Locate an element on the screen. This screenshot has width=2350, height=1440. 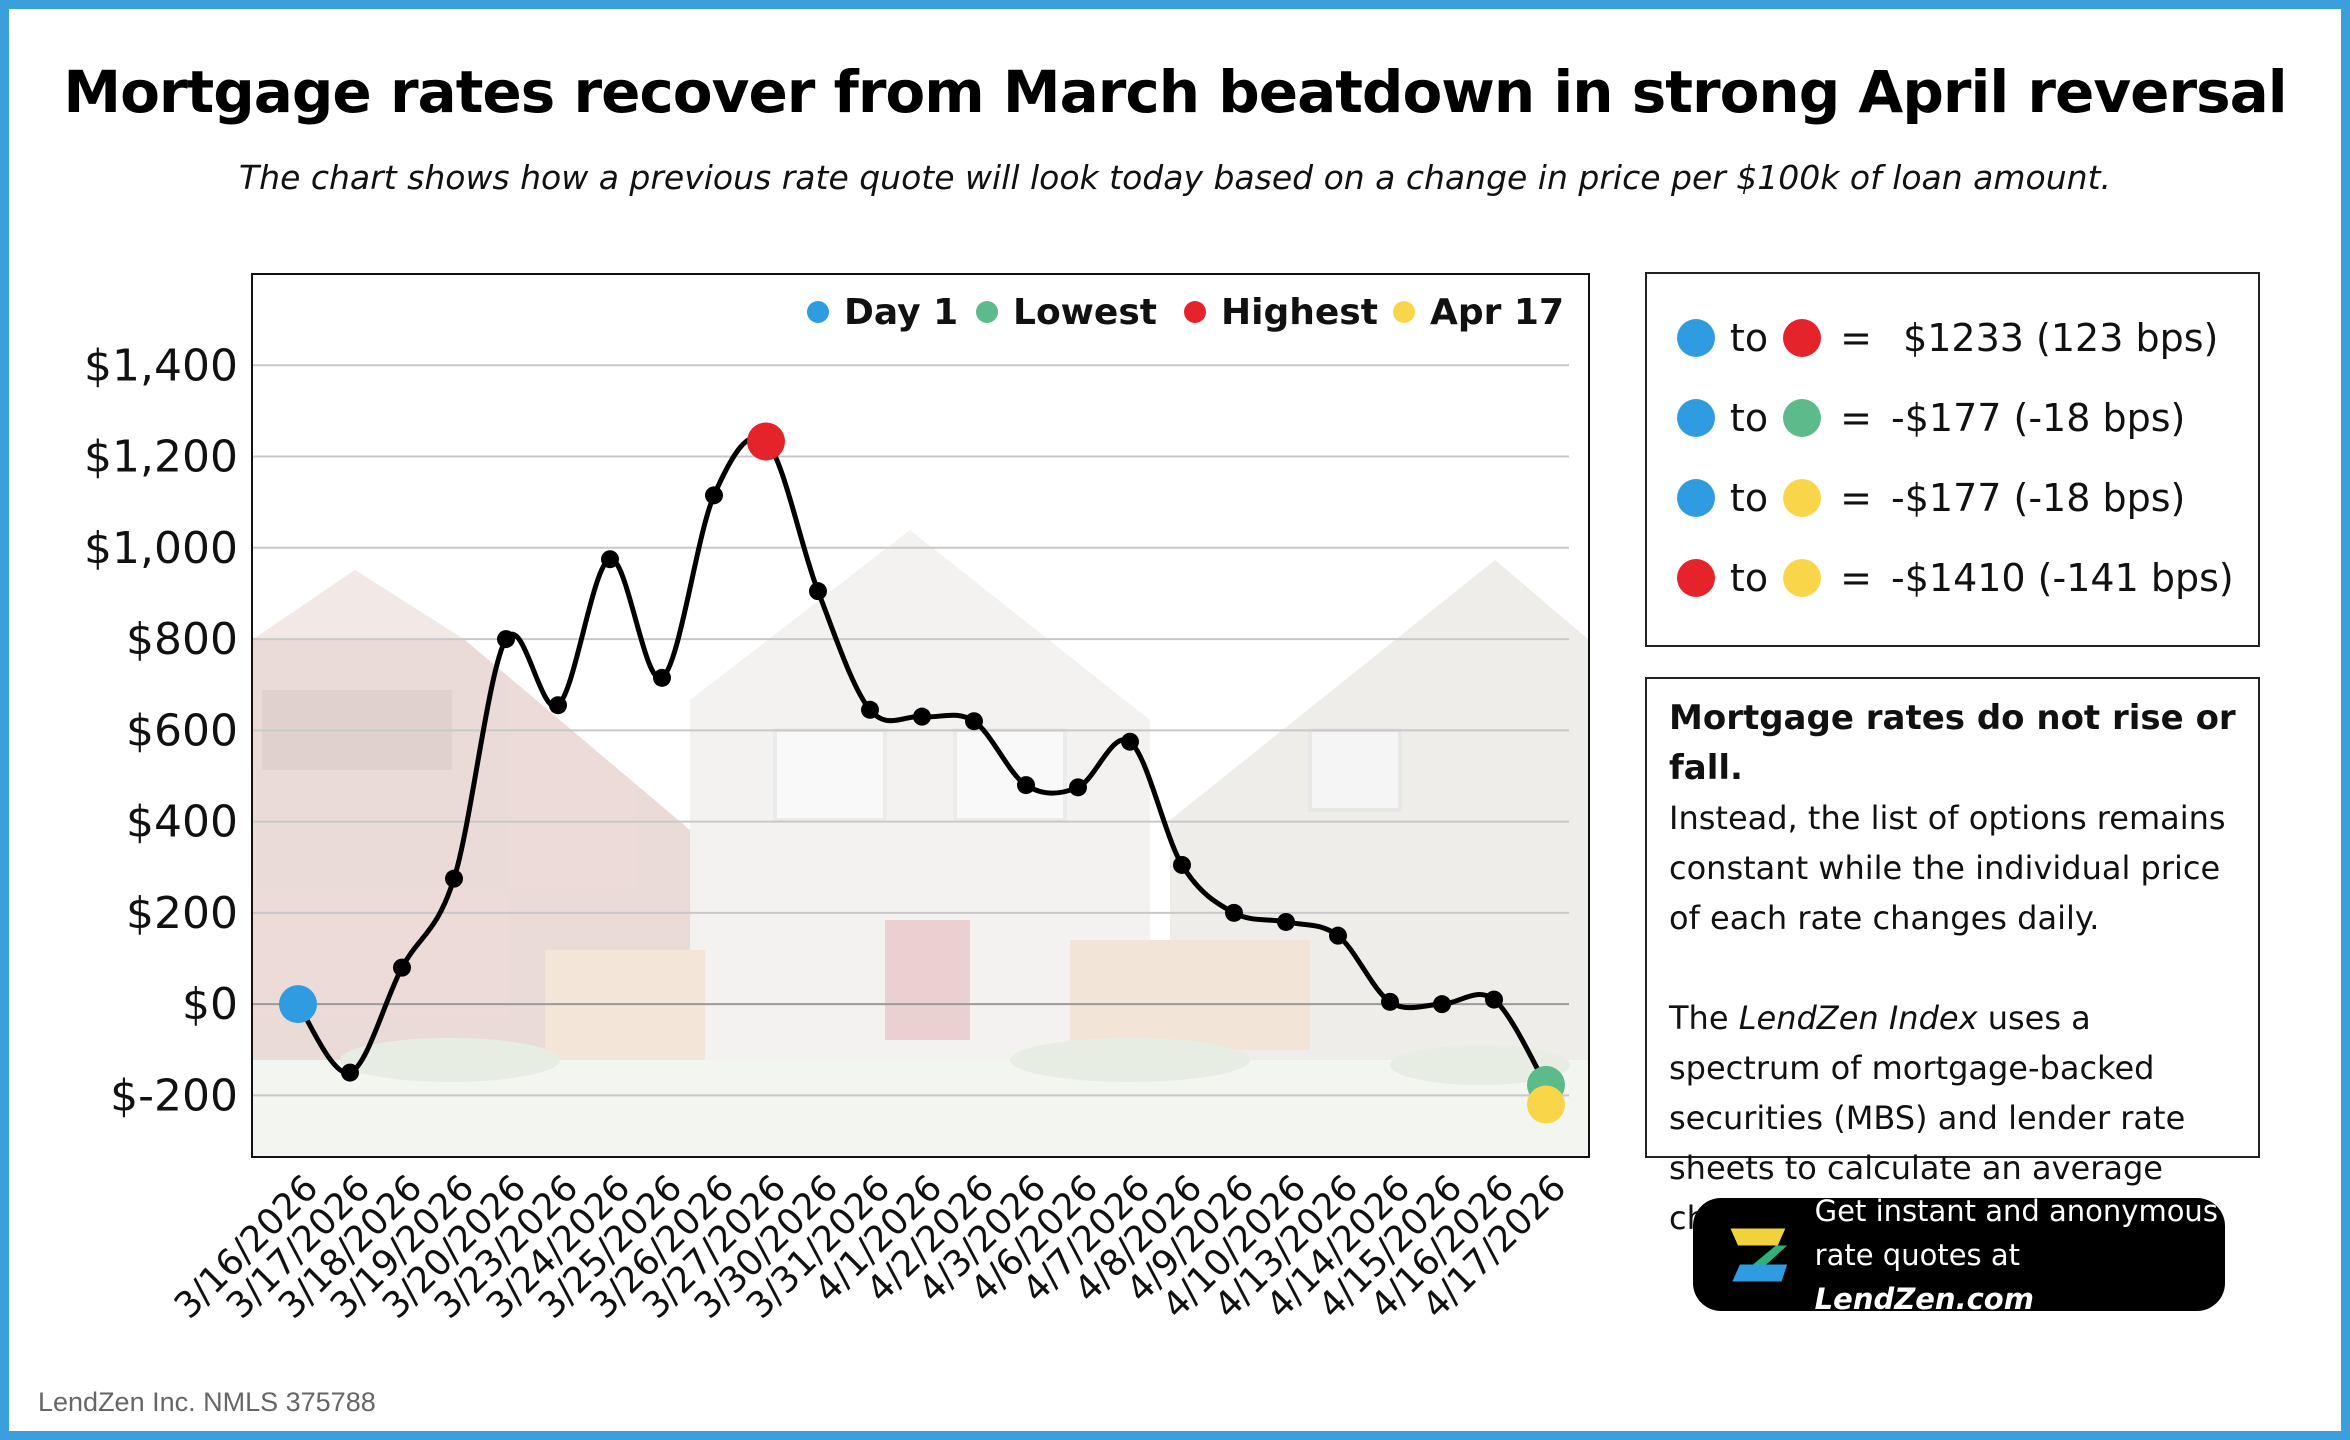
comparison-row: to = -$1410 (-141 bps) is located at coordinates (1955, 578).